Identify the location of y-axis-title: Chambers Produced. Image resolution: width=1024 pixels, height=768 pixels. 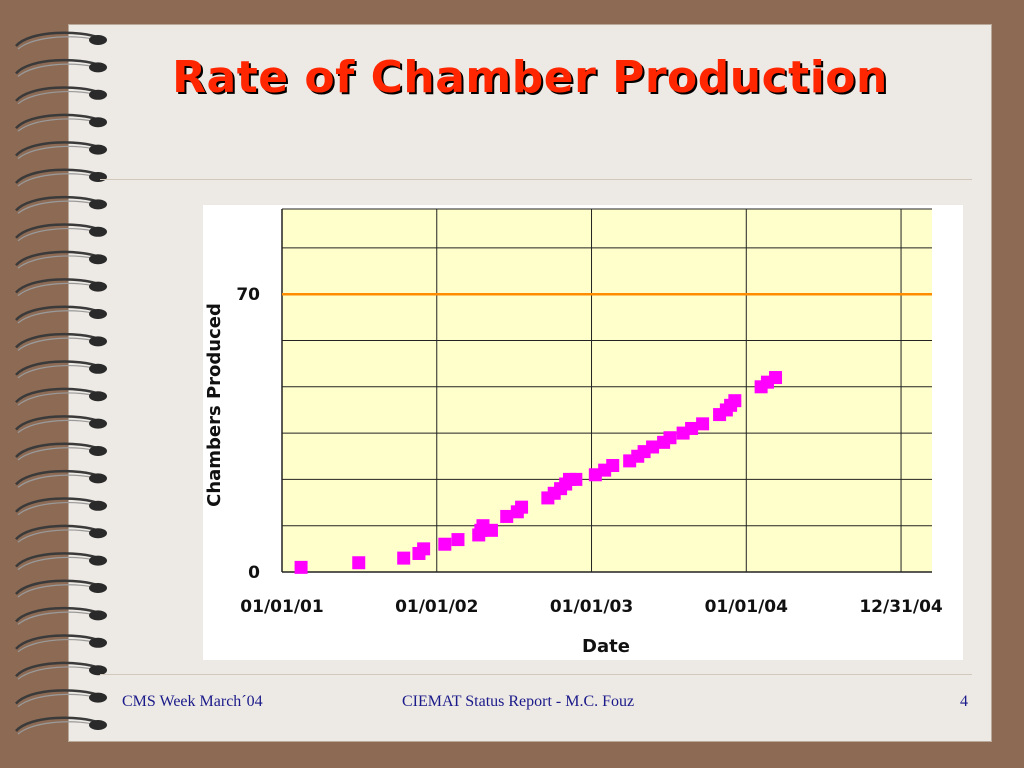
(214, 405).